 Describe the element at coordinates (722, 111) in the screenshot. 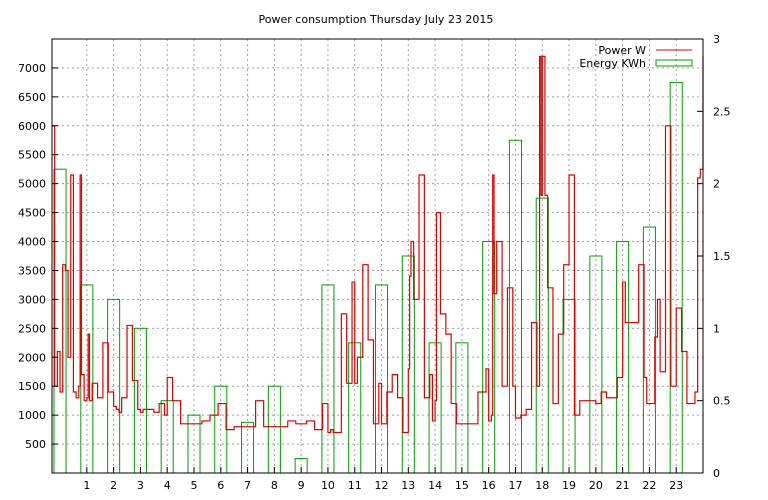

I see `y2-tick-label: 2.5` at that location.